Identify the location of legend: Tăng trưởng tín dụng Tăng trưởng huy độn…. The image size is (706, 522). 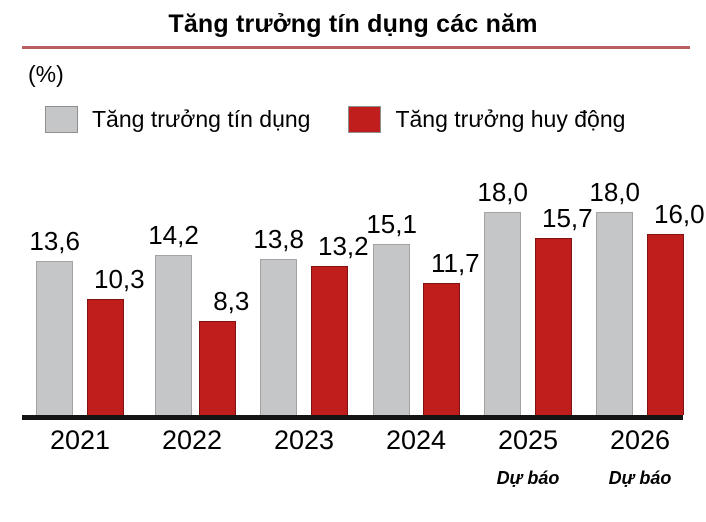
(375, 119).